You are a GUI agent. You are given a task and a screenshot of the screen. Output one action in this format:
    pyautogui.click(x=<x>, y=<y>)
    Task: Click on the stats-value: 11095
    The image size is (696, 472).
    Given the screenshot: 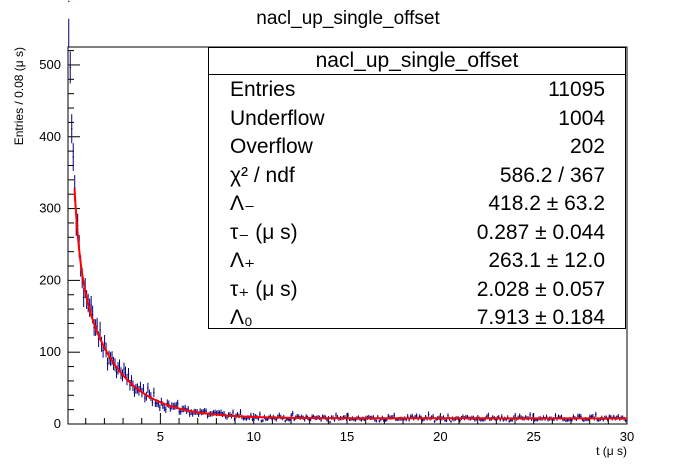 What is the action you would take?
    pyautogui.click(x=576, y=89)
    